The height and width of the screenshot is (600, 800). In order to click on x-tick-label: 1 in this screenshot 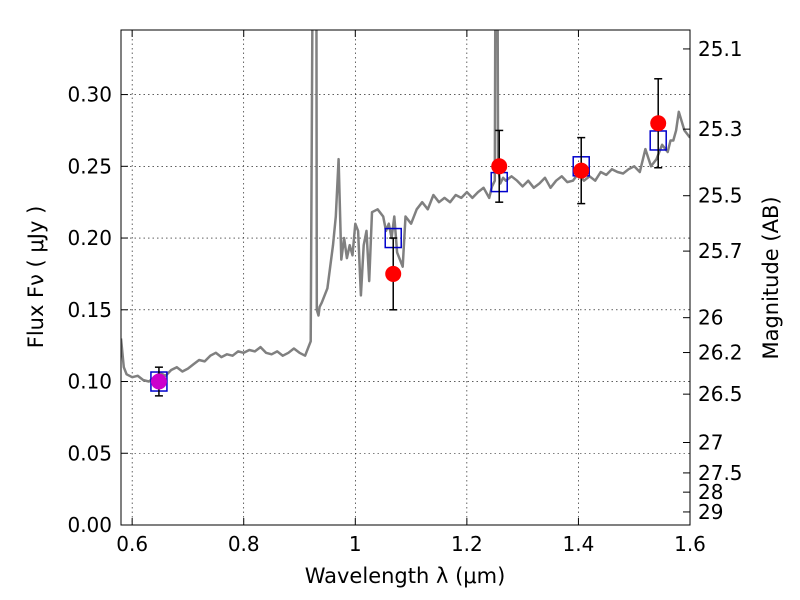, I will do `click(355, 544)`.